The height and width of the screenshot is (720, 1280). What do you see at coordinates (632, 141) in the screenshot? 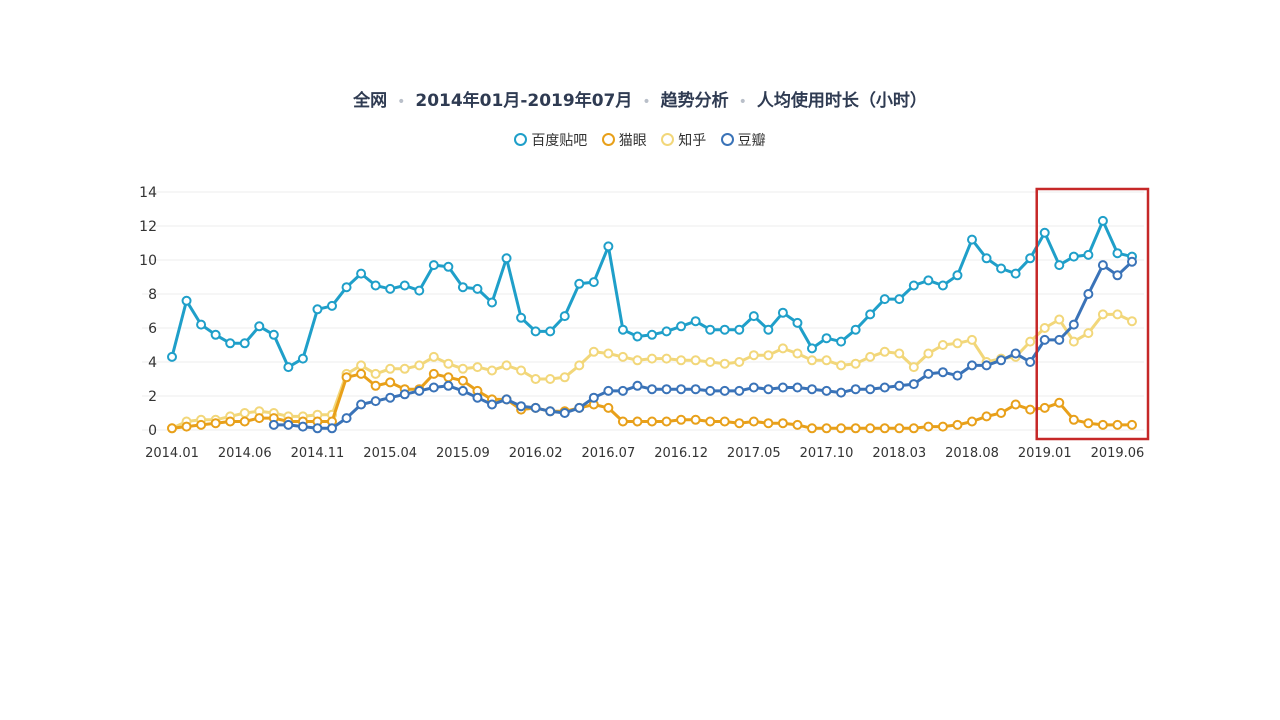
I see `legend-label: 猫眼` at bounding box center [632, 141].